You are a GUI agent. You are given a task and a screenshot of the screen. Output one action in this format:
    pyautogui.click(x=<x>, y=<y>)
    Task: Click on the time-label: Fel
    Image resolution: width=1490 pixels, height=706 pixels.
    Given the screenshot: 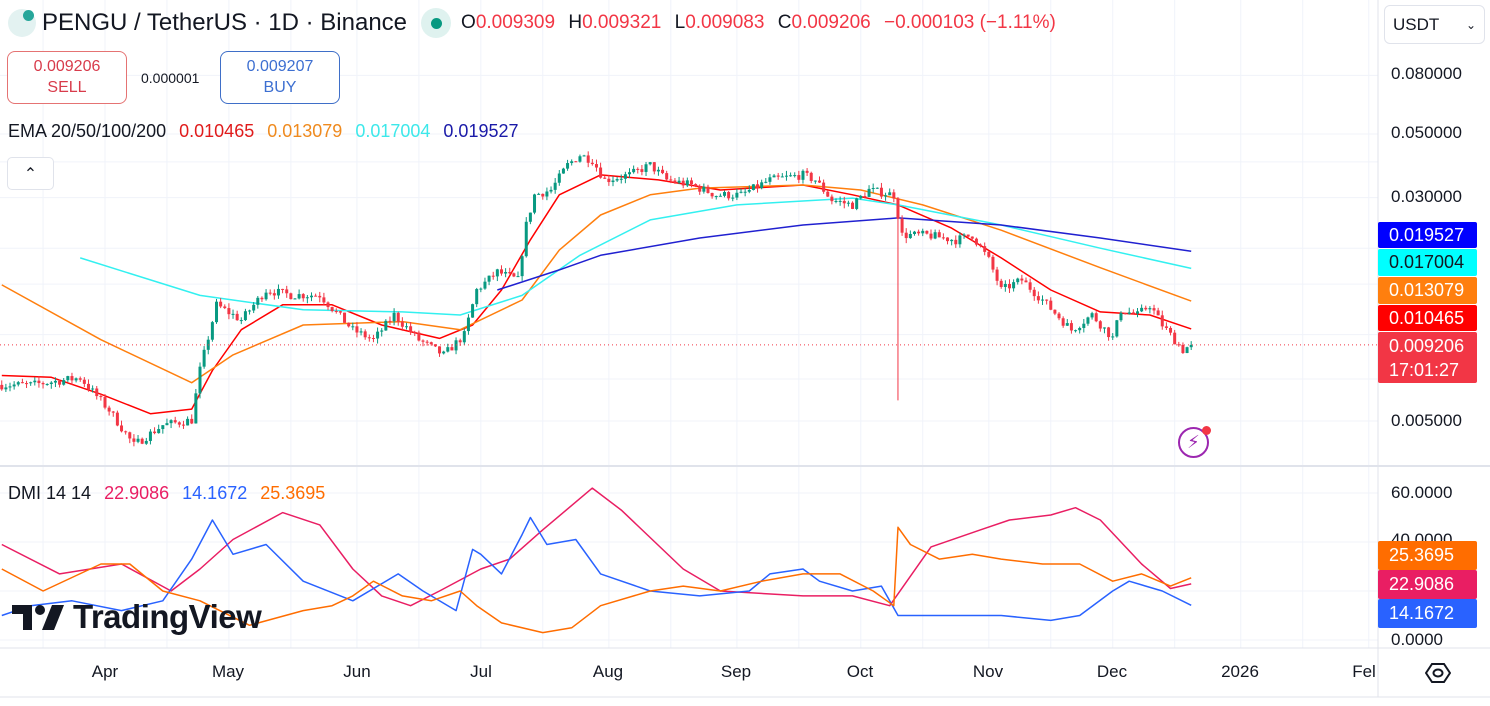 What is the action you would take?
    pyautogui.click(x=1364, y=671)
    